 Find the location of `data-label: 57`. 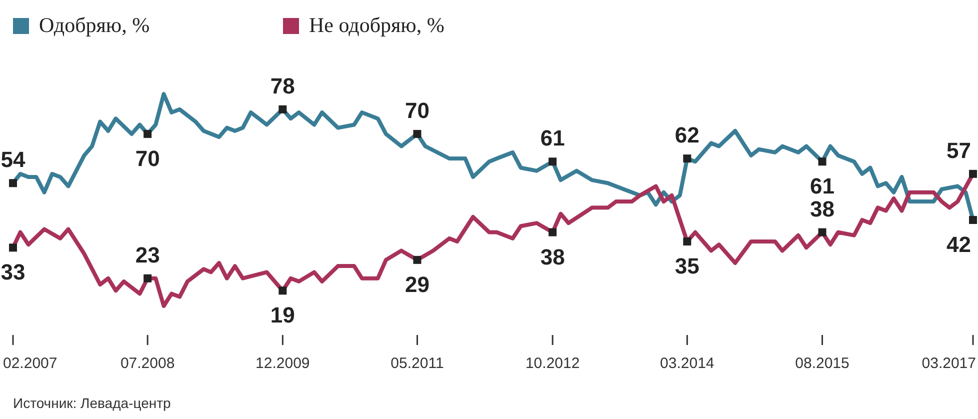

data-label: 57 is located at coordinates (958, 150).